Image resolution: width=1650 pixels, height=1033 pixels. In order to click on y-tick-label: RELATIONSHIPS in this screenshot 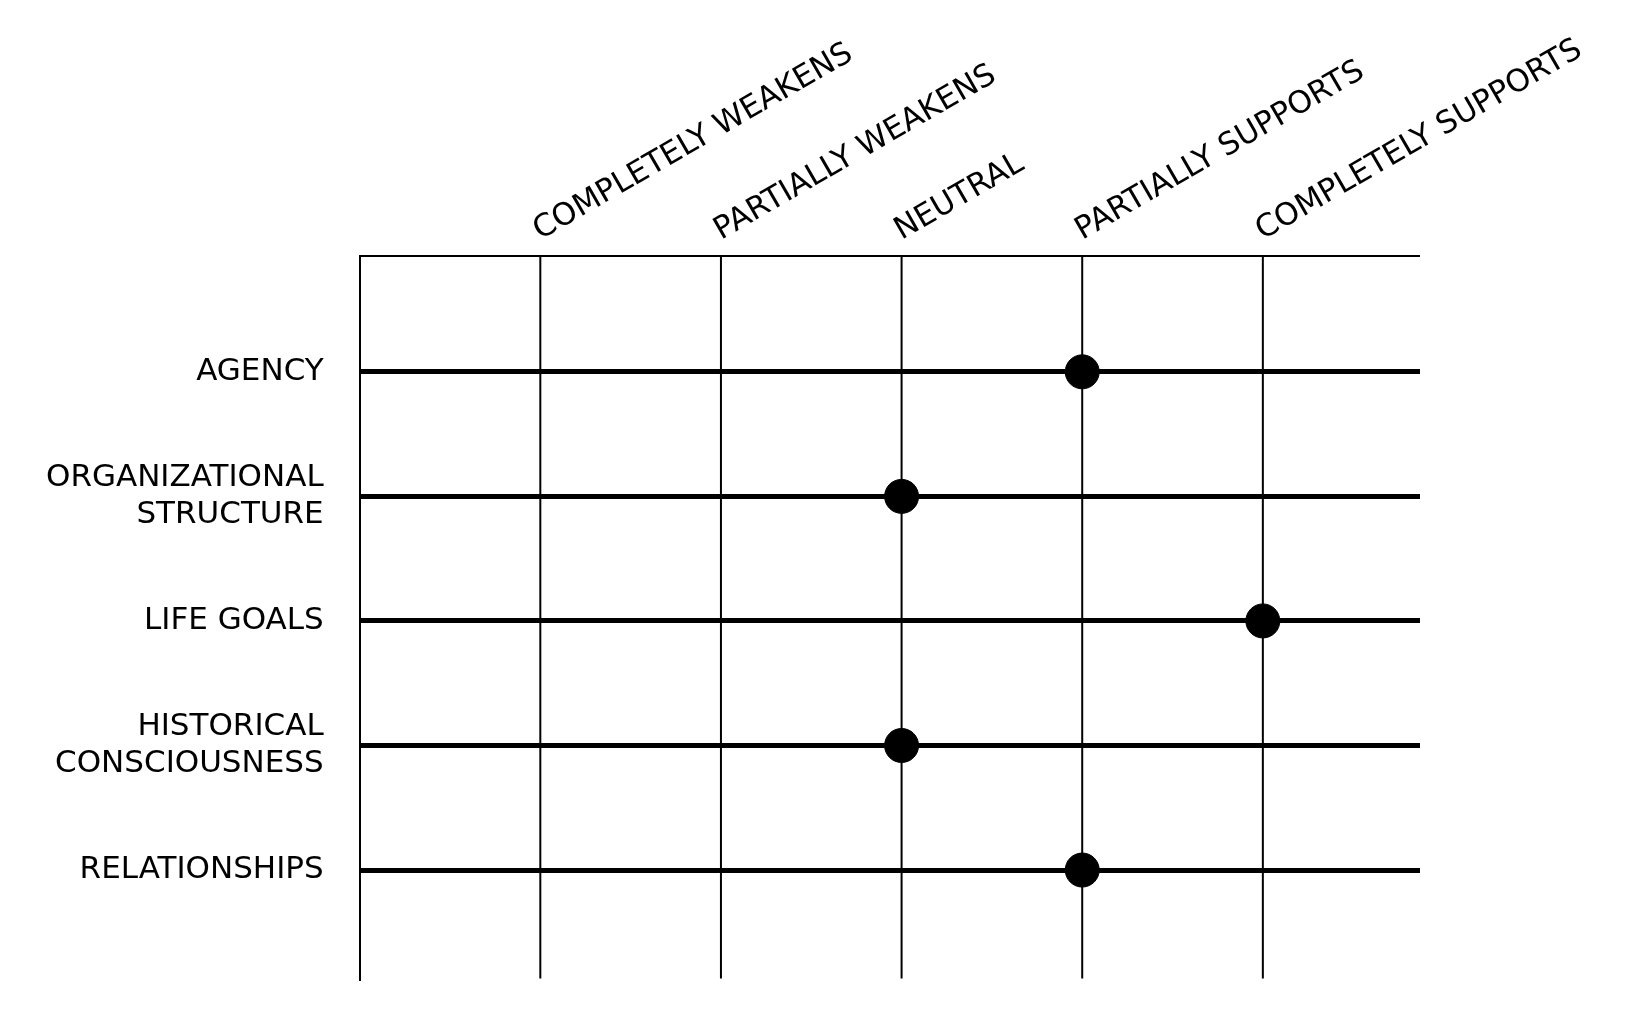, I will do `click(201, 867)`.